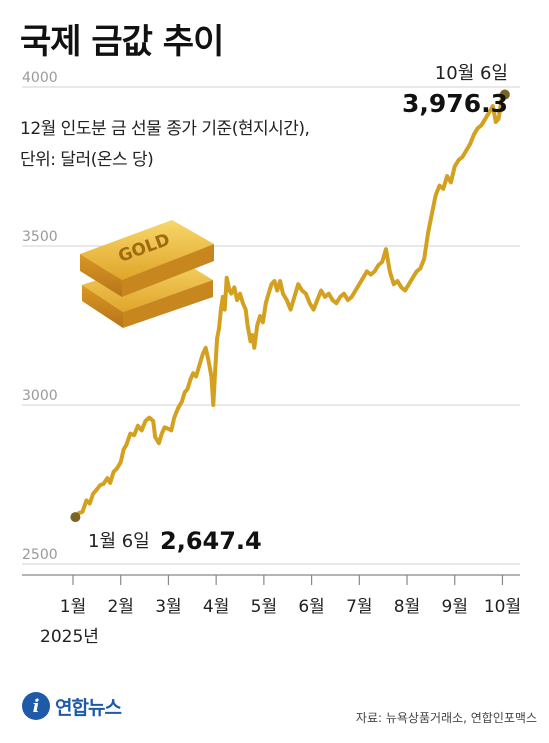  Describe the element at coordinates (407, 607) in the screenshot. I see `x-tick-label: 8월` at that location.